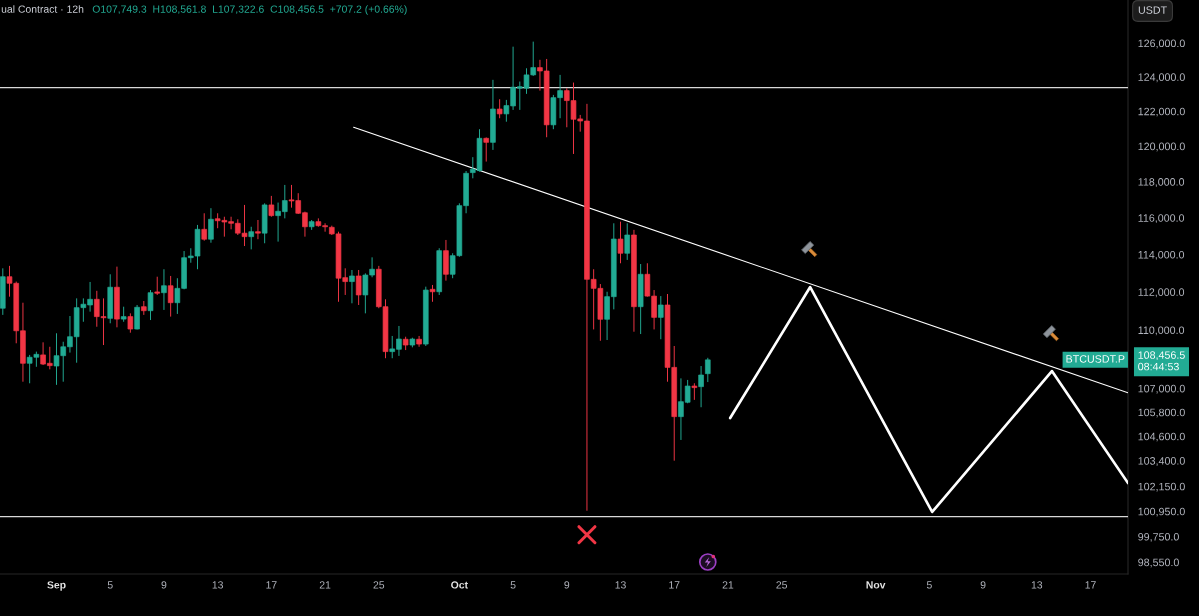  What do you see at coordinates (1161, 389) in the screenshot?
I see `y-tick-label: 107,000.0` at bounding box center [1161, 389].